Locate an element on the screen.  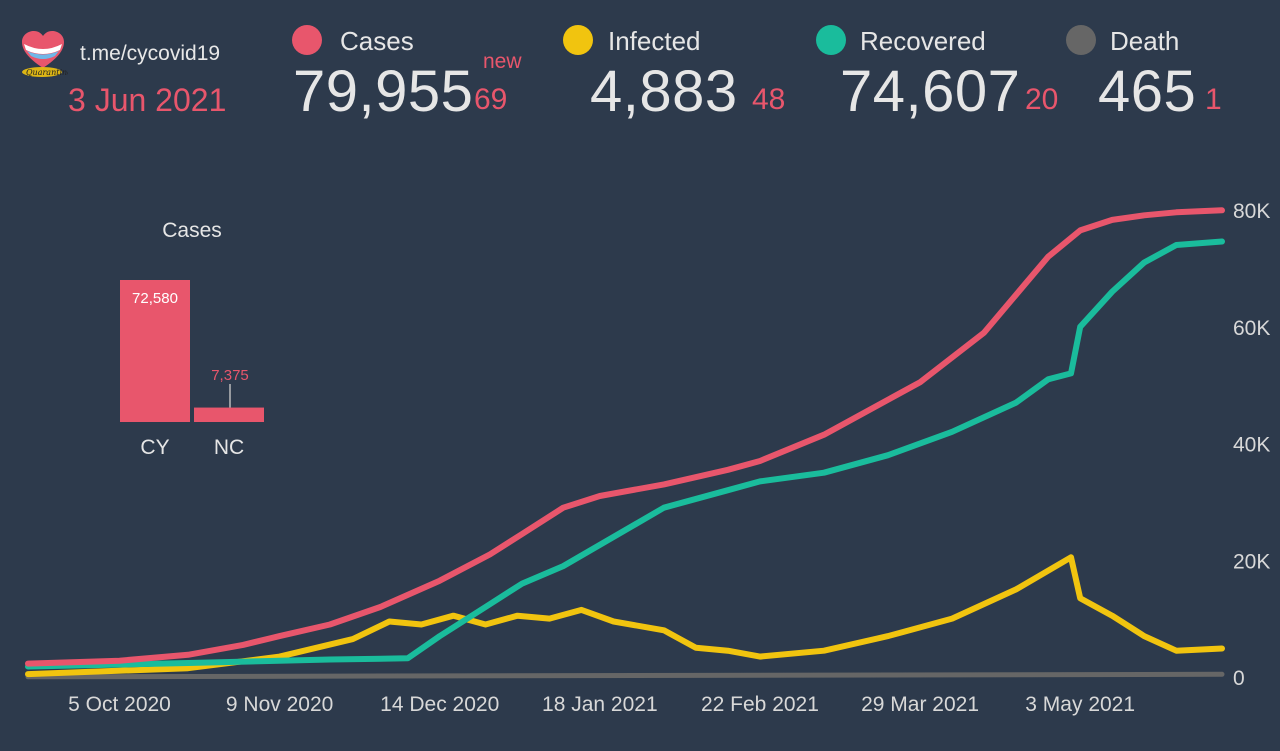
infected-delta: 48 is located at coordinates (769, 99).